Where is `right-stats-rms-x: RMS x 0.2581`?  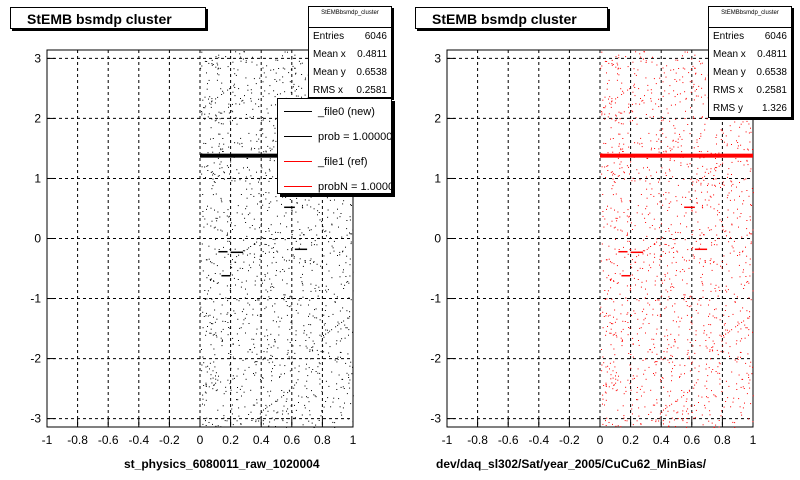 right-stats-rms-x: RMS x 0.2581 is located at coordinates (750, 90).